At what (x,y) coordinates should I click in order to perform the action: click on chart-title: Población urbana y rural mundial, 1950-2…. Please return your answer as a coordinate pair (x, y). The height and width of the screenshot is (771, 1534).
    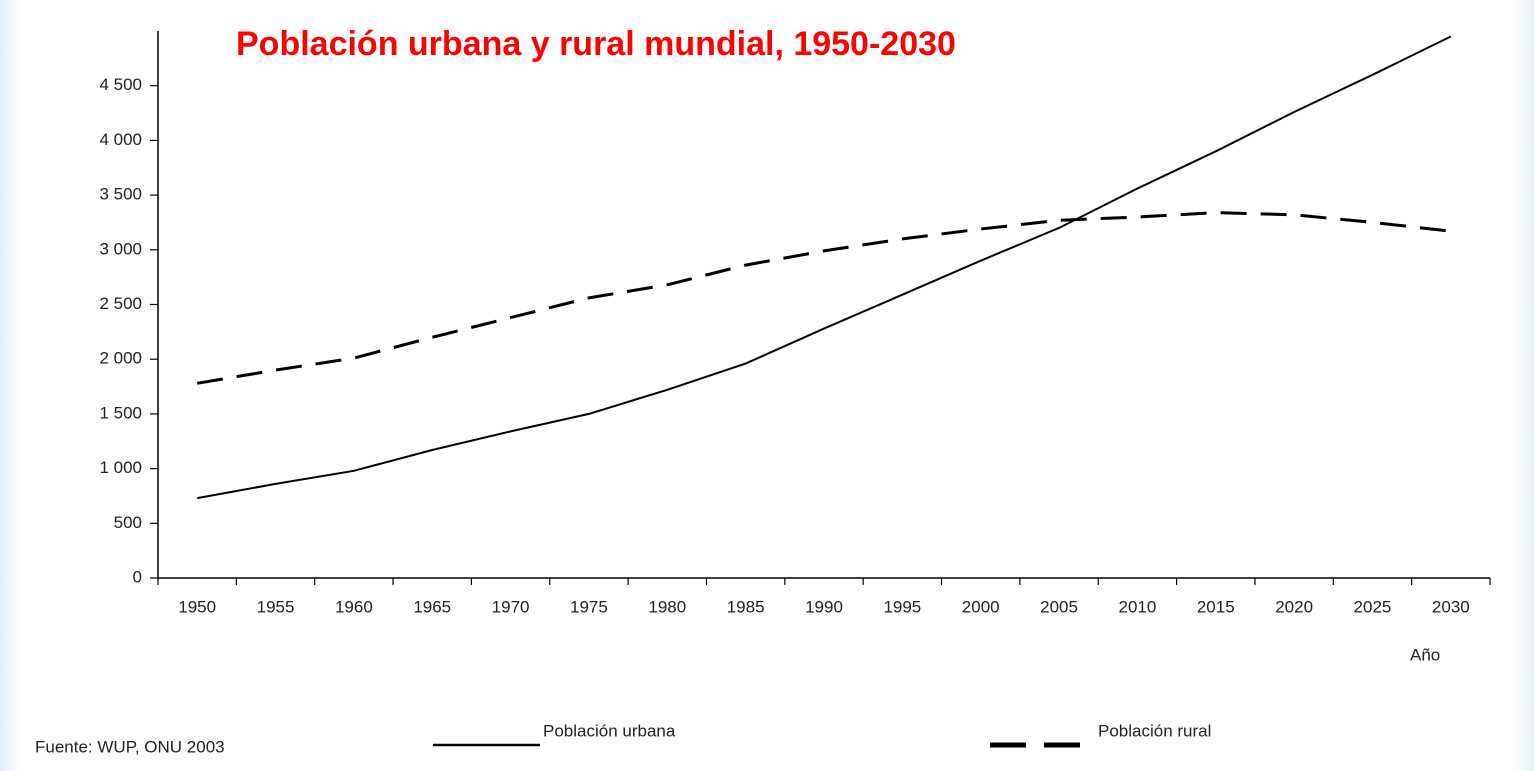
    Looking at the image, I should click on (596, 44).